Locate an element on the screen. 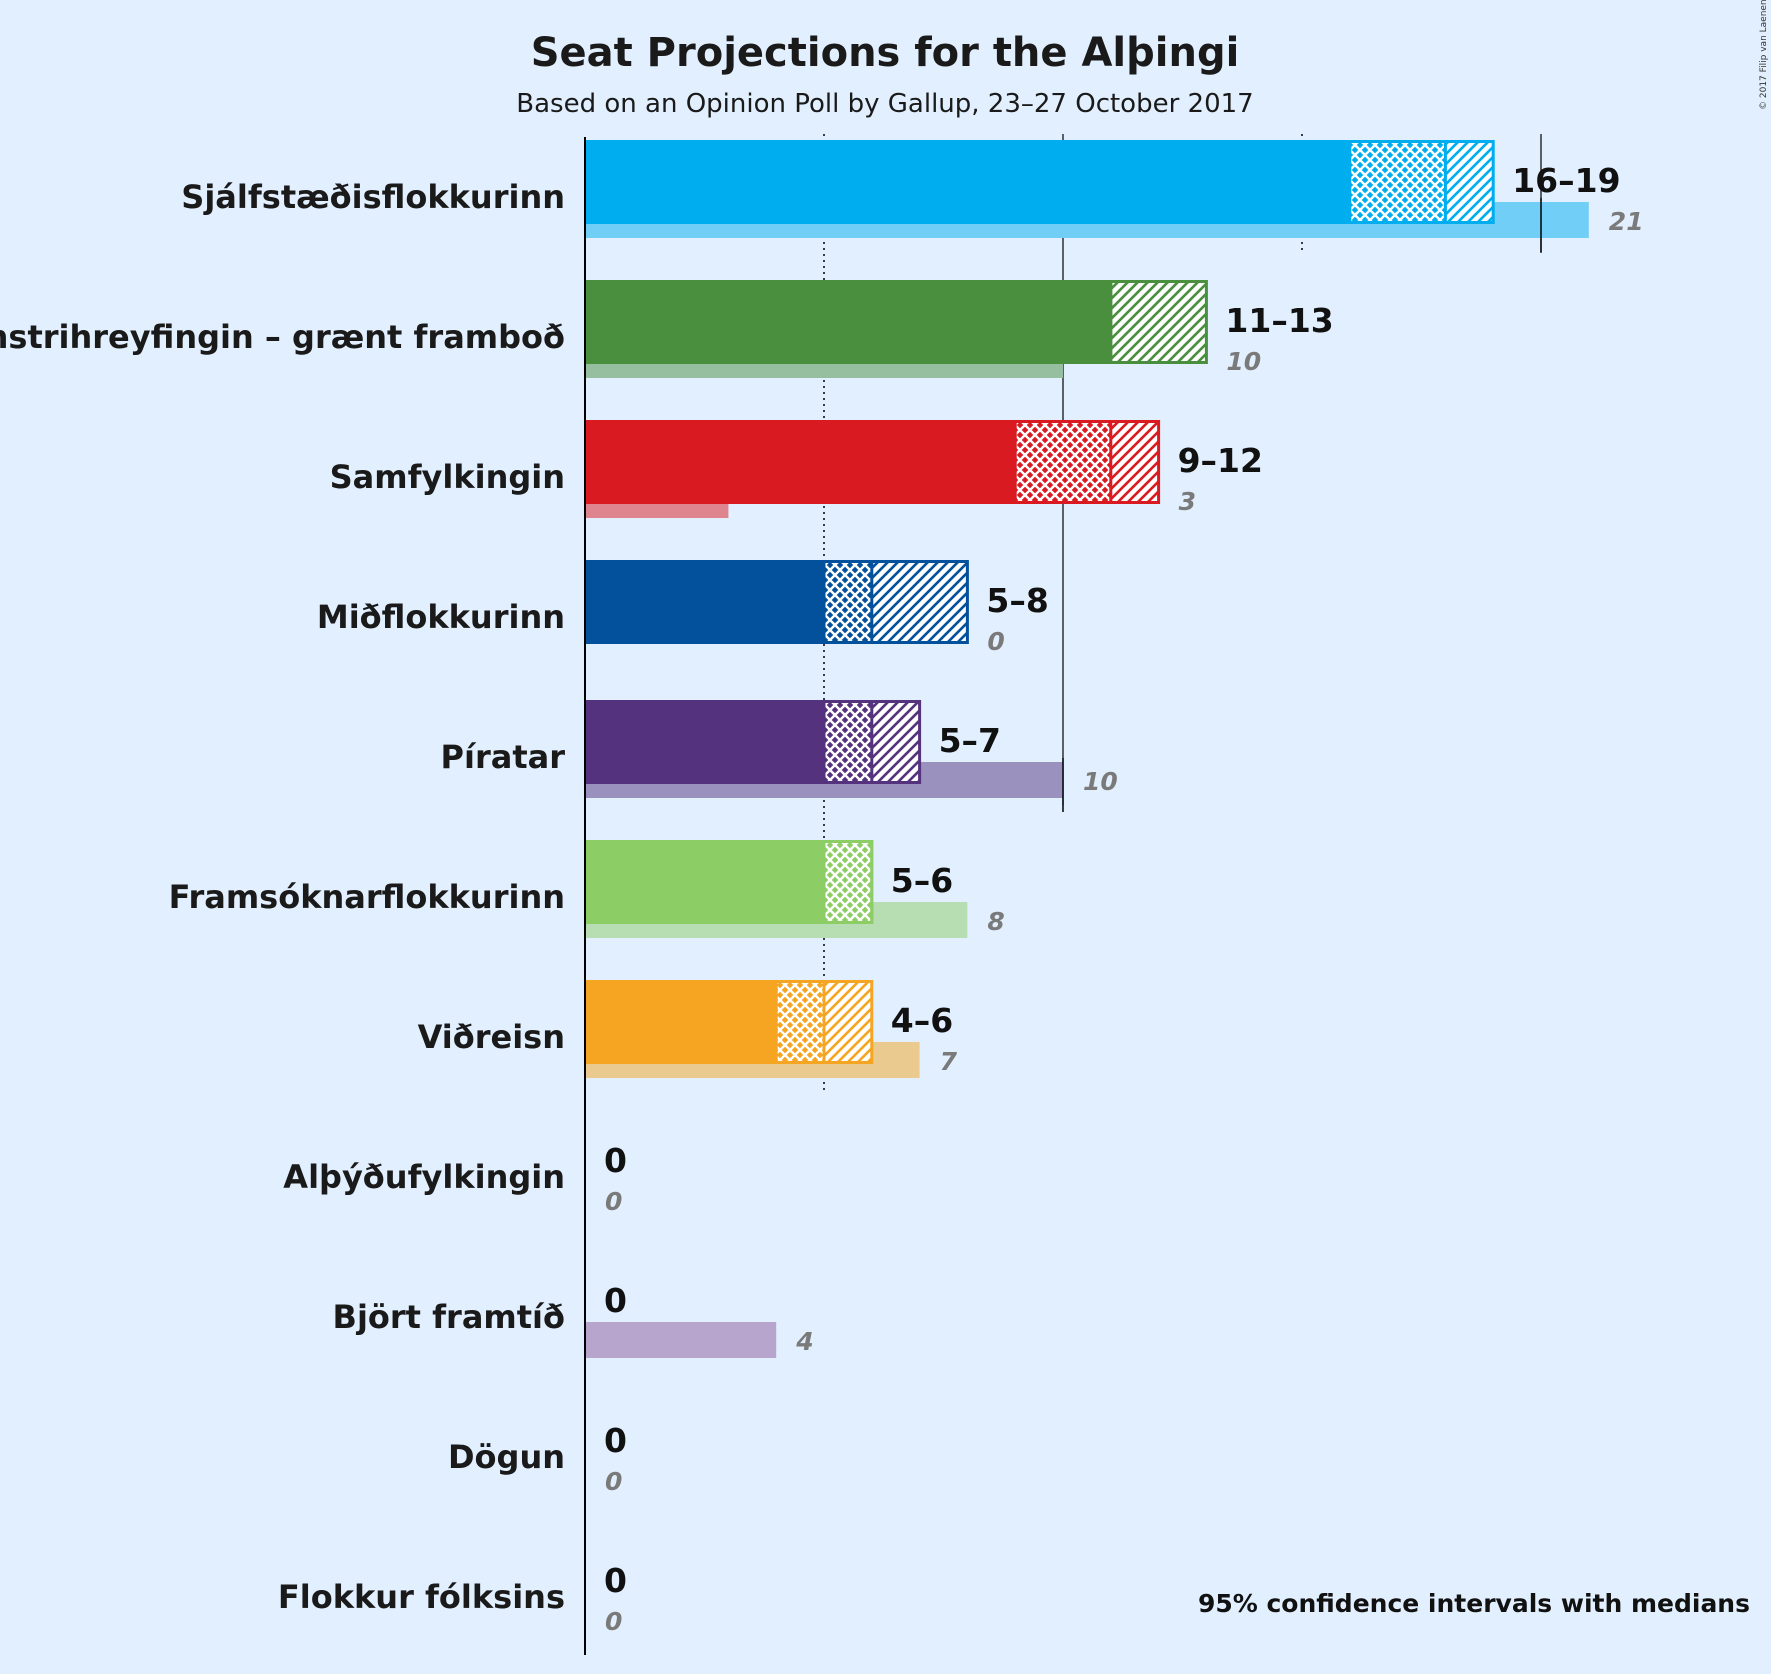  party-row: Flokkur fólksins 0 0 is located at coordinates (452, 1598).